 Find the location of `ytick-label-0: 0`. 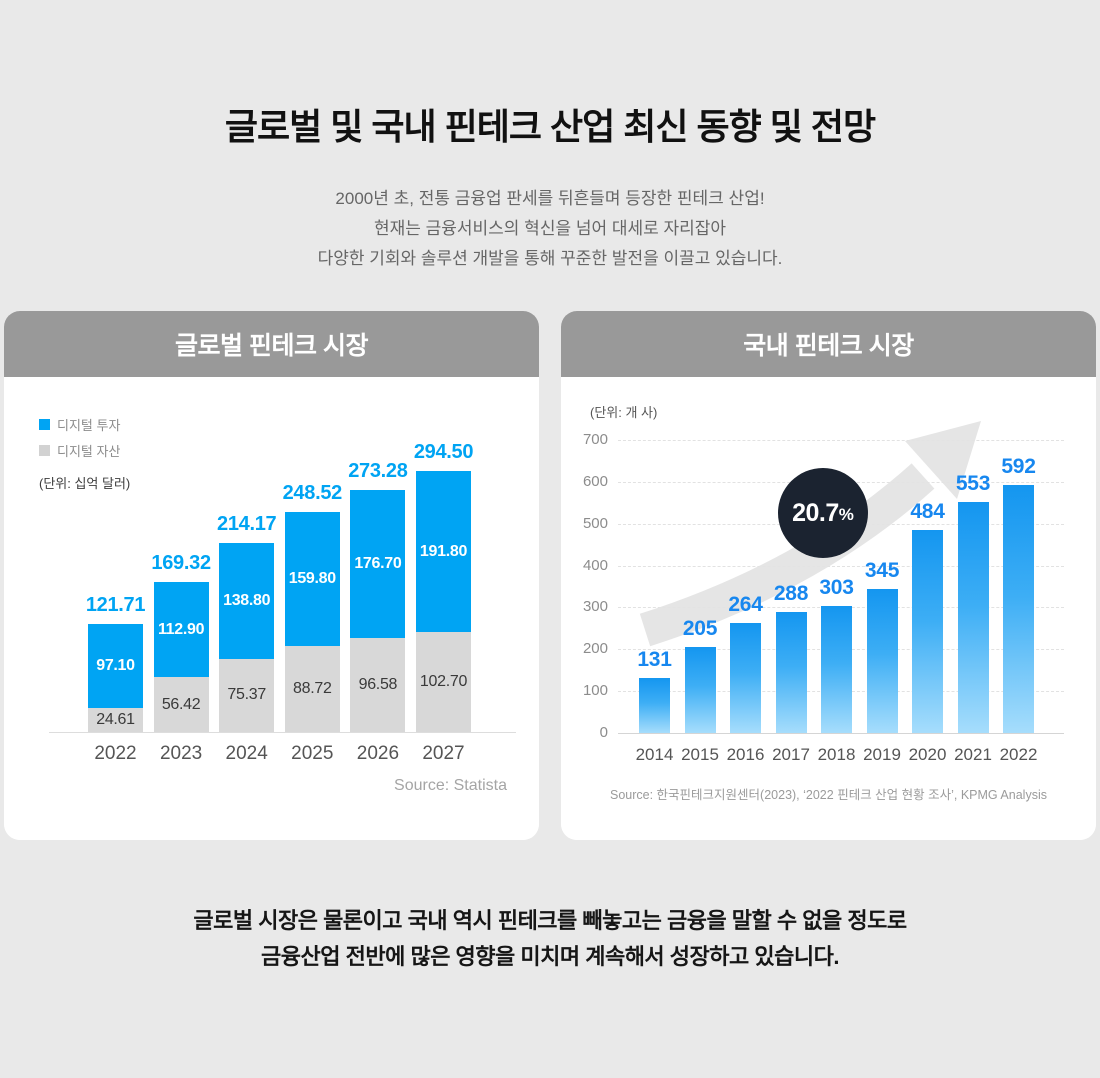

ytick-label-0: 0 is located at coordinates (603, 732).